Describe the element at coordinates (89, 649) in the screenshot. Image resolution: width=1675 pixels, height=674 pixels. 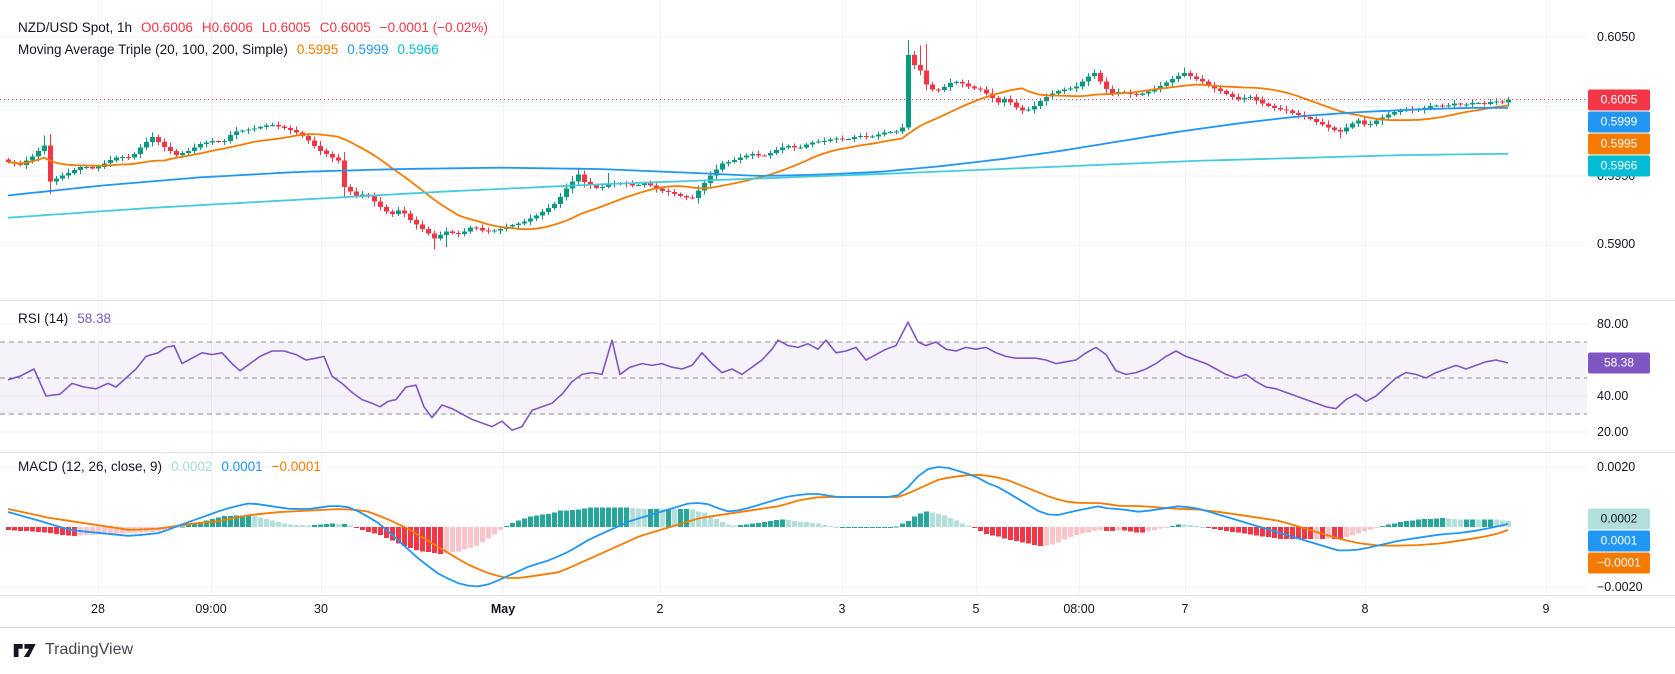
I see `watermark-text: TradingView` at that location.